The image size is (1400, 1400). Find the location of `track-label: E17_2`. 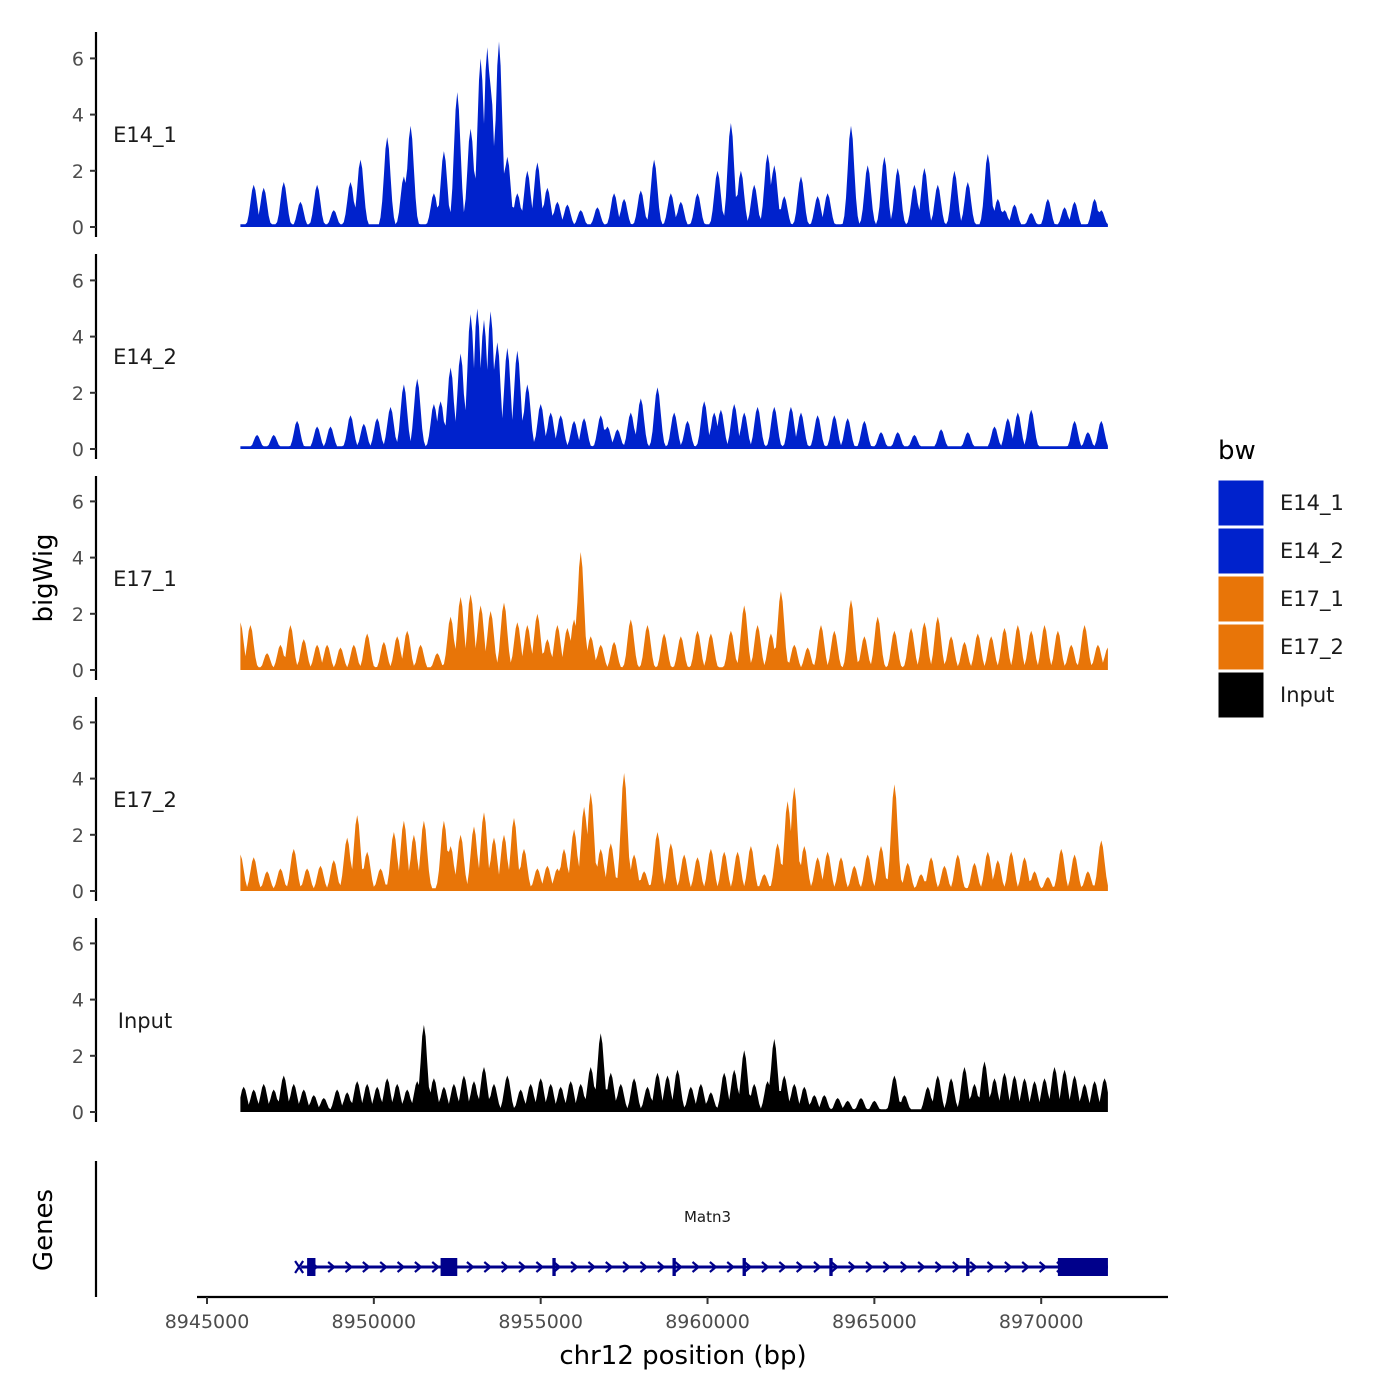

track-label: E17_2 is located at coordinates (145, 800).